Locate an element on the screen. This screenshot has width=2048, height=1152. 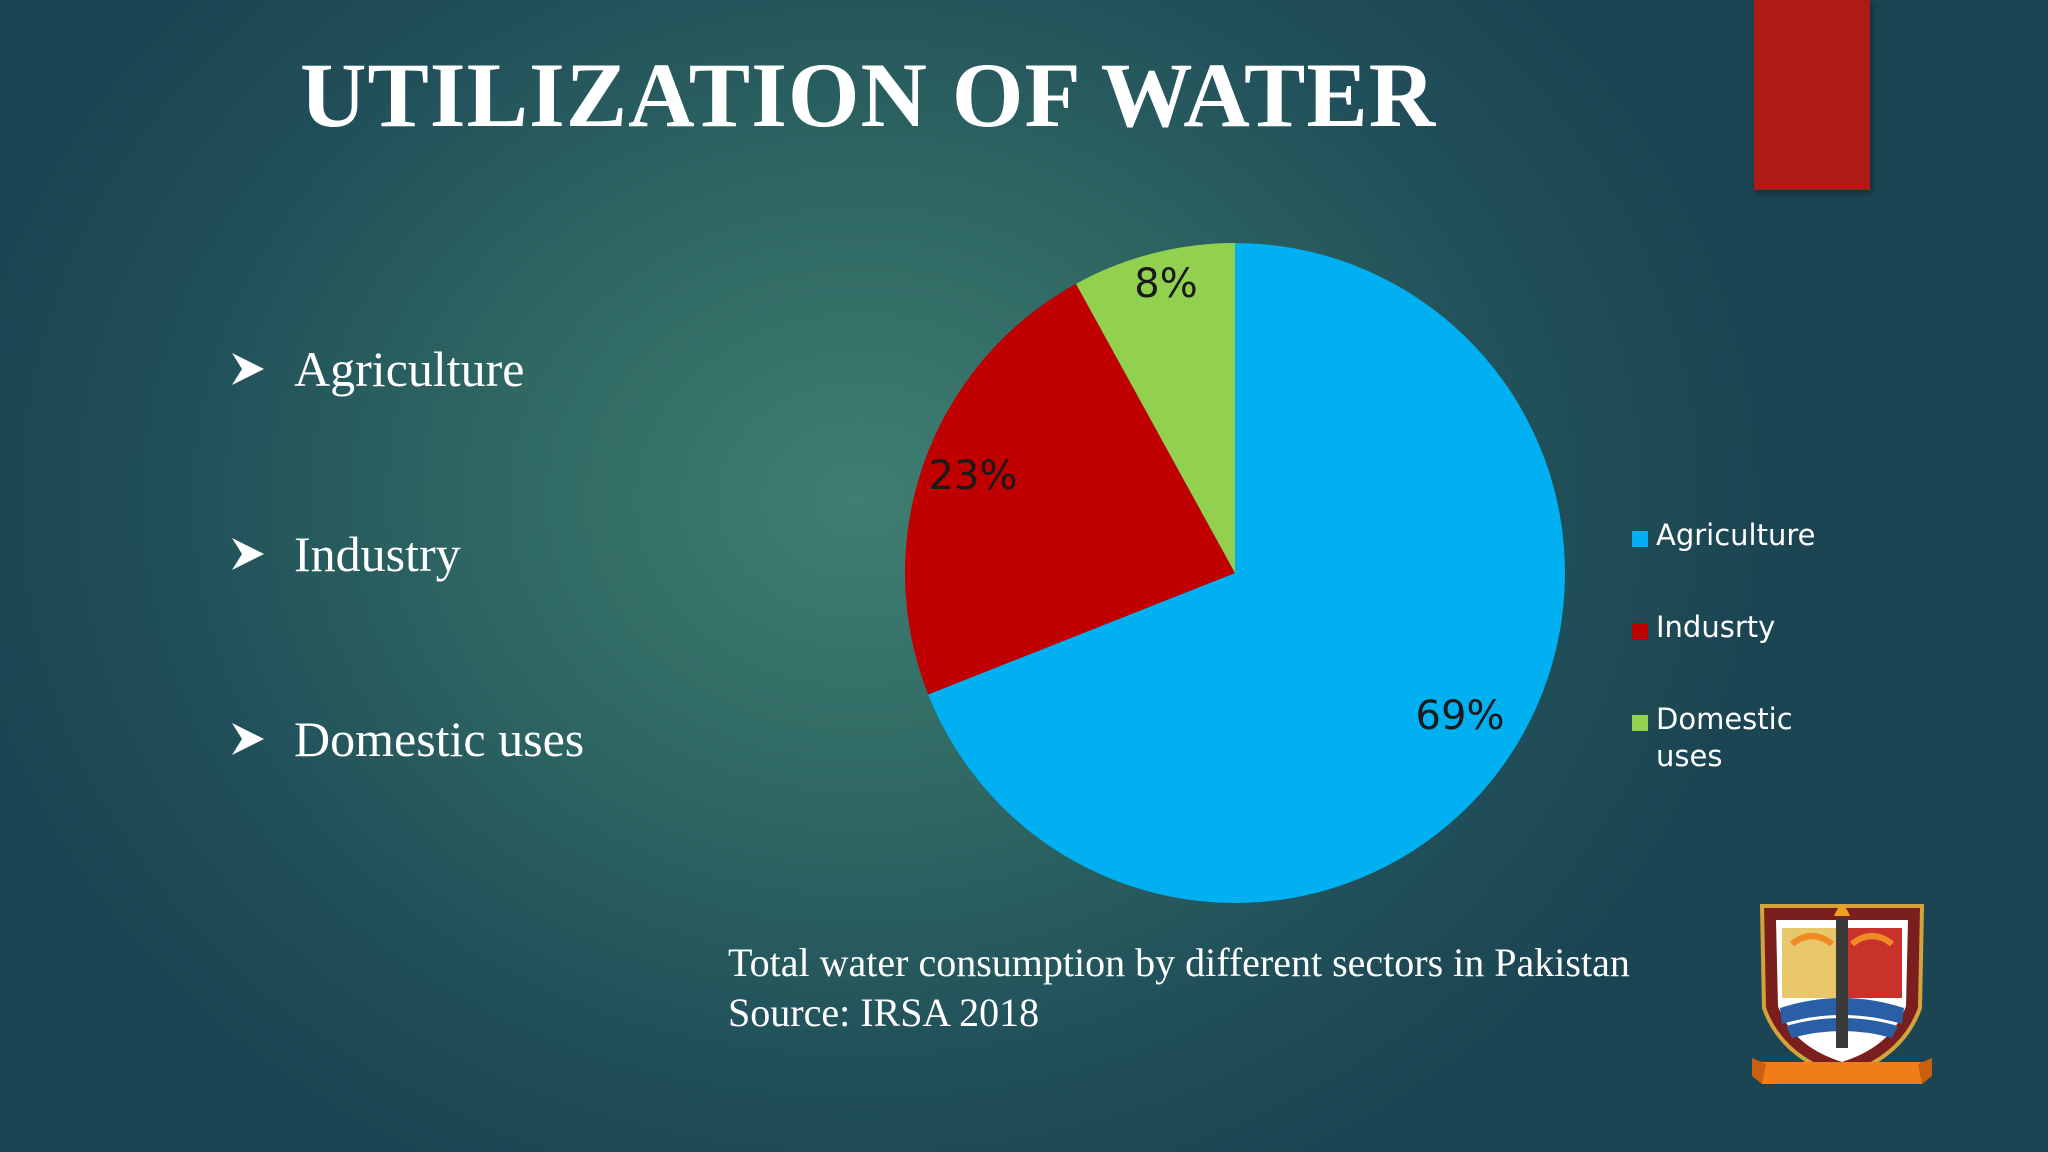
pie-slice-domestic-uses is located at coordinates (1155, 408).